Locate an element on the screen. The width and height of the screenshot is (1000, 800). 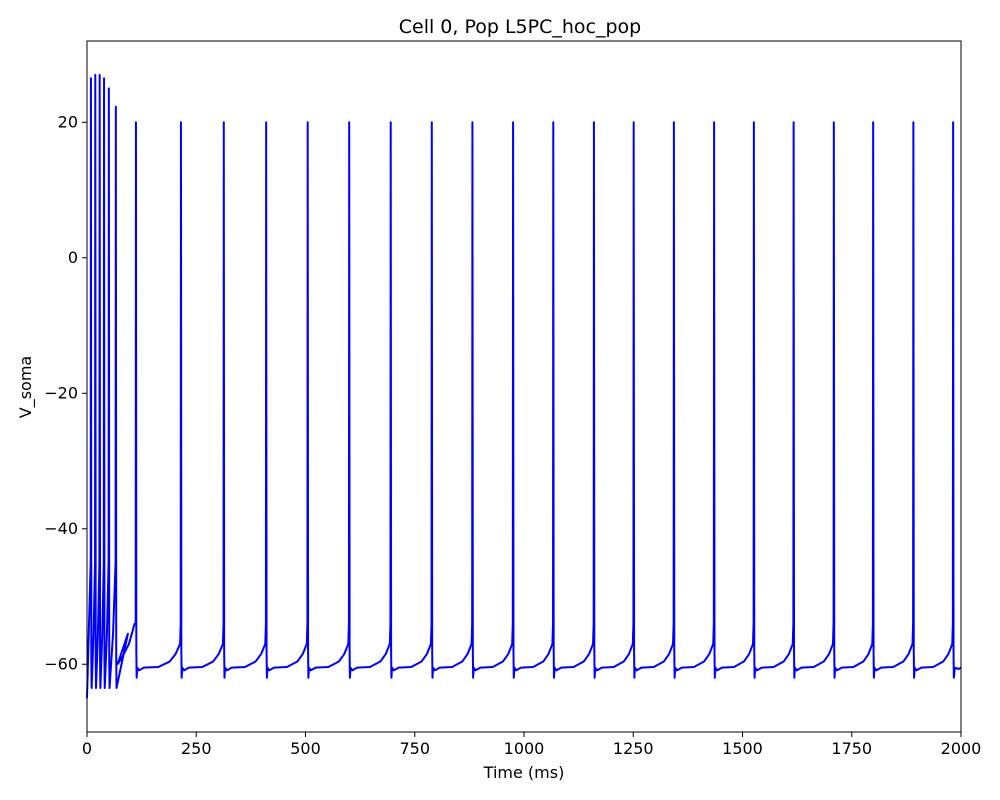
x-axis: 0 250 500 750 1000 1250 1500 1750 2000 is located at coordinates (531, 745).